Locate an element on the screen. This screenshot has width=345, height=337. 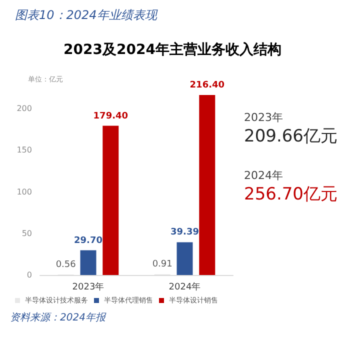
data-label: 0.56 is located at coordinates (66, 265).